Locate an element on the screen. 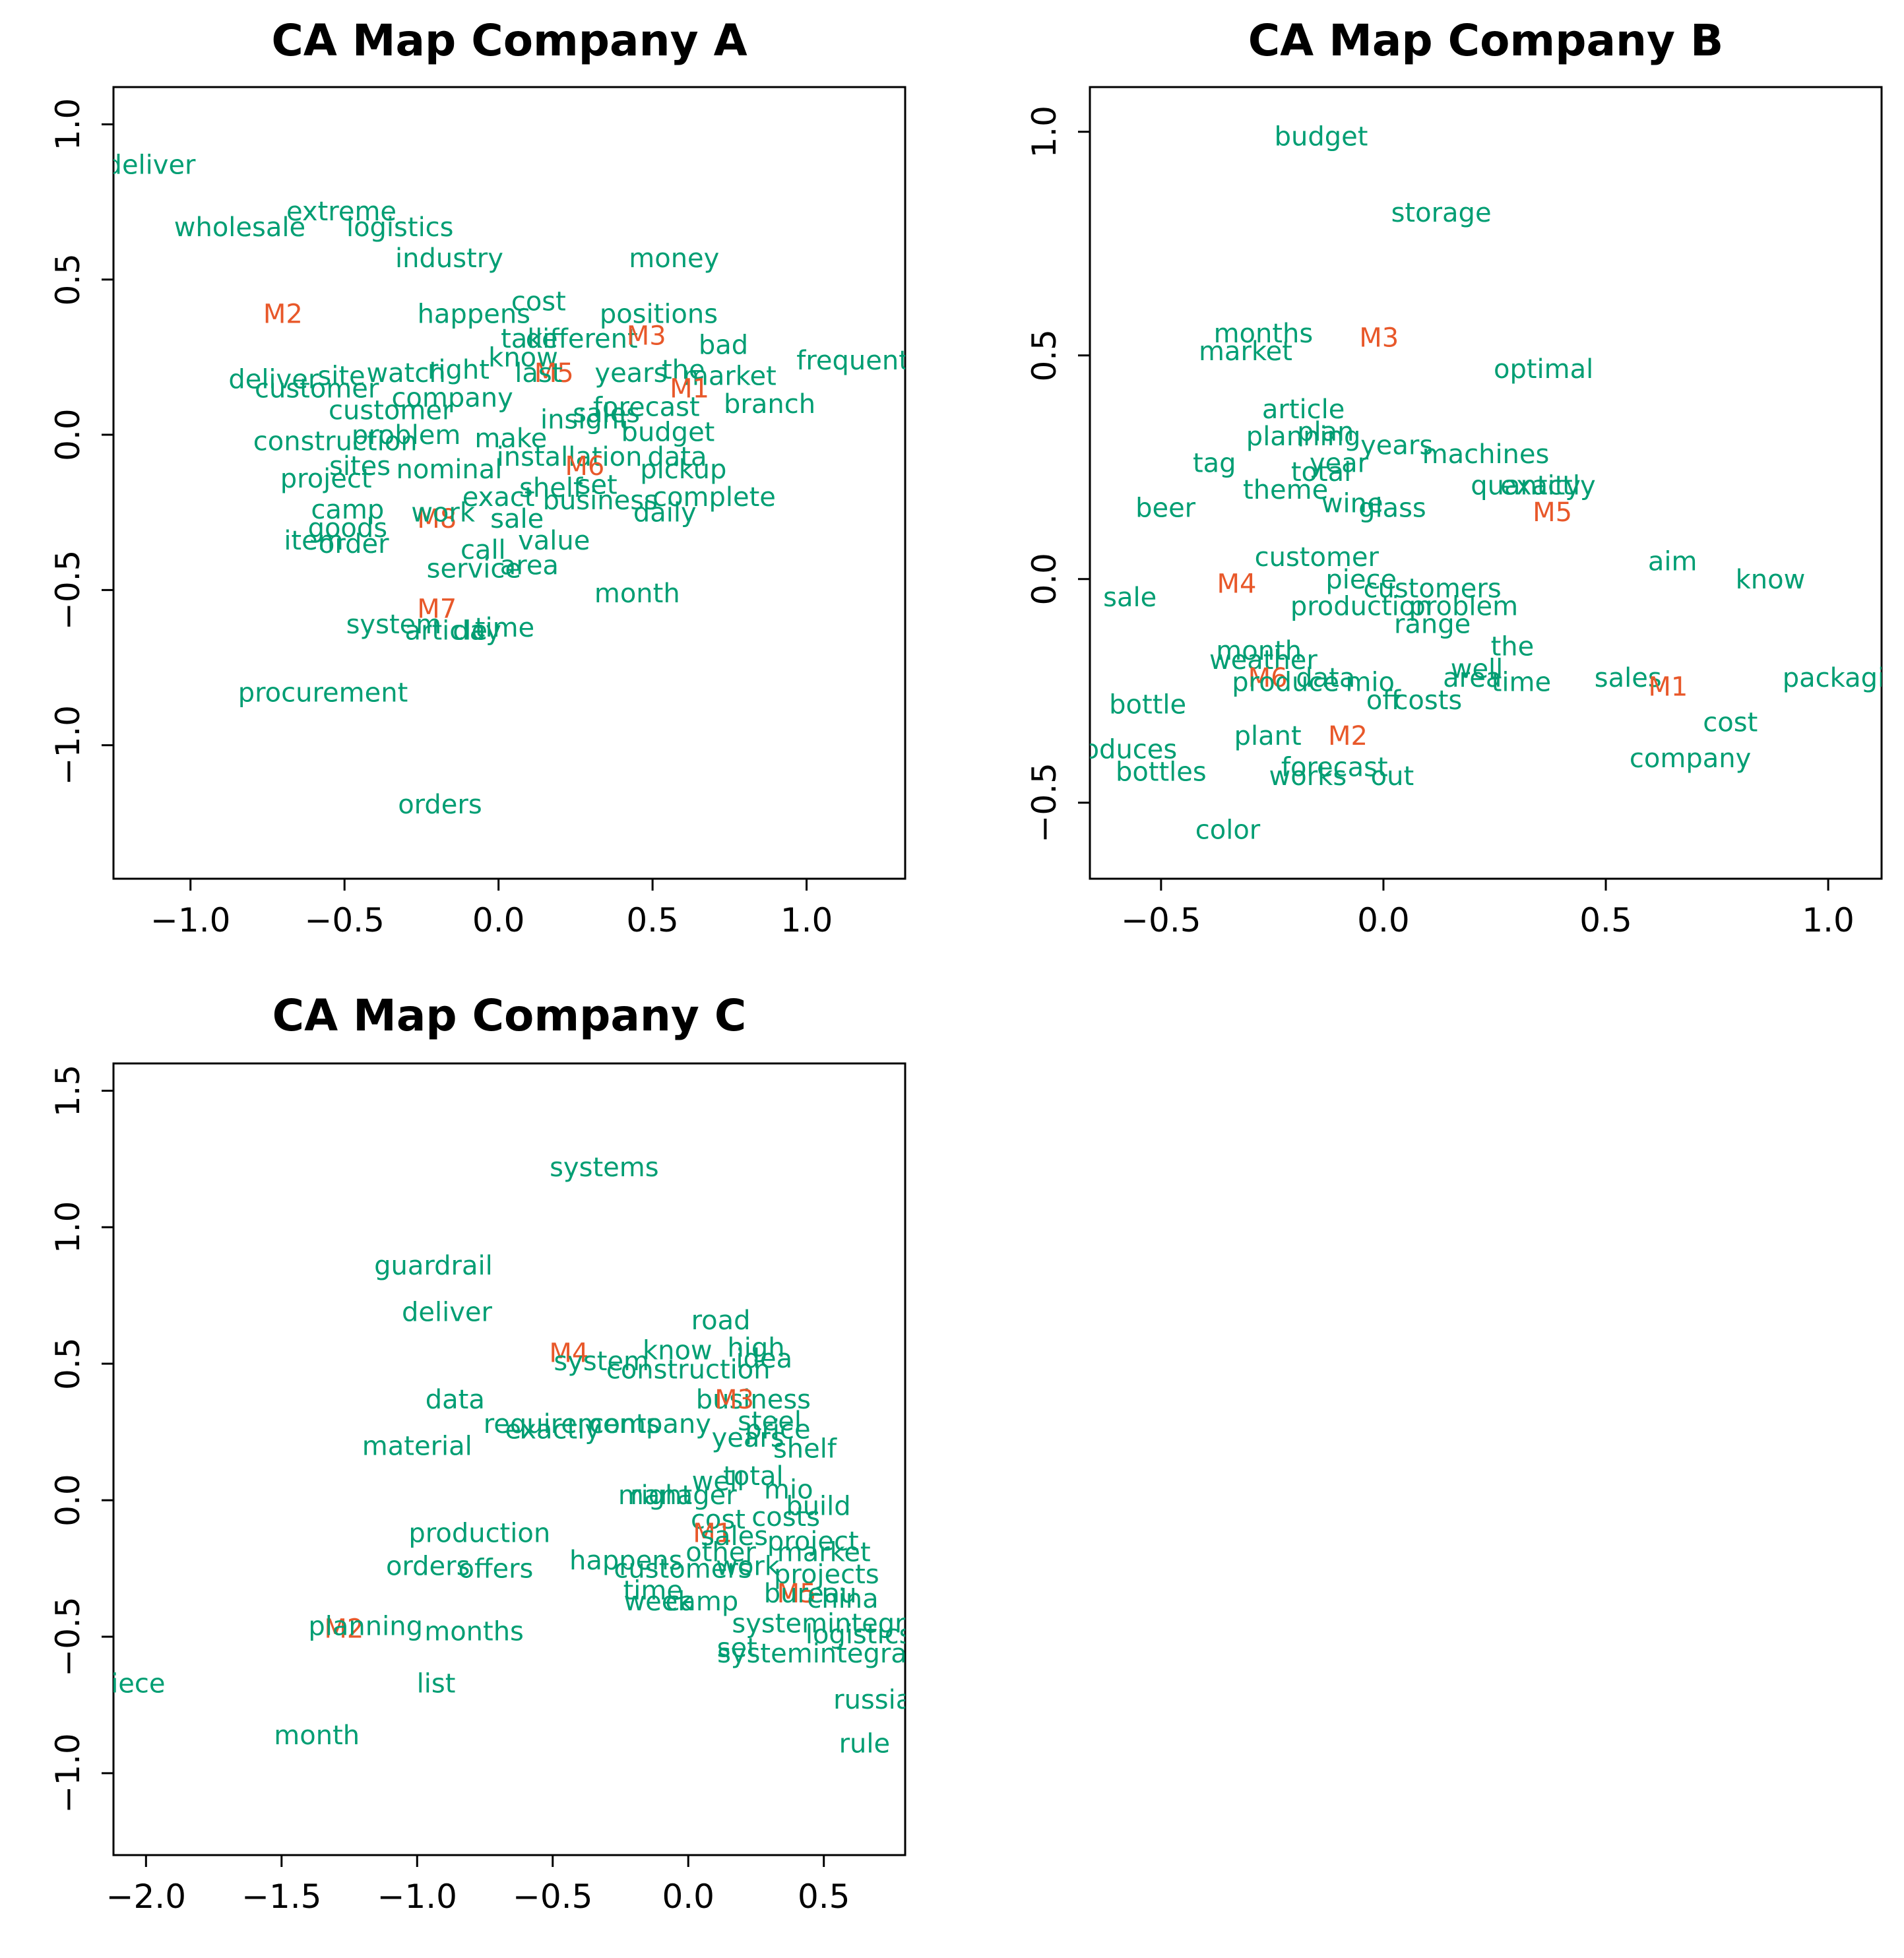 This screenshot has width=1904, height=1958. word-label: theme is located at coordinates (1285, 490).